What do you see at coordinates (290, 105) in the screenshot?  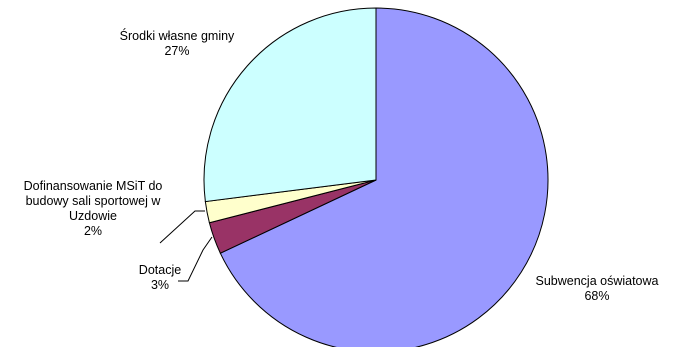 I see `slice-srodki` at bounding box center [290, 105].